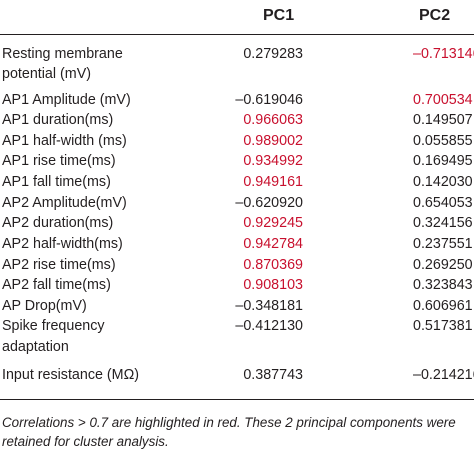  I want to click on footnote-line: retained for cluster analysis., so click(85, 441).